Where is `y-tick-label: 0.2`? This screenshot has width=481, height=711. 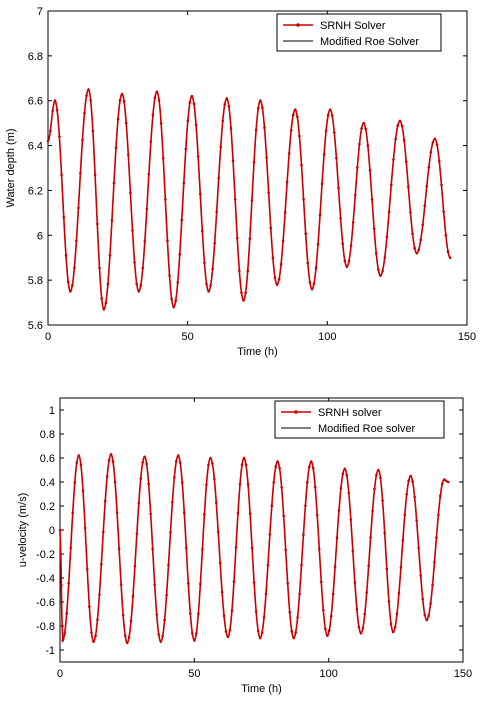
y-tick-label: 0.2 is located at coordinates (47, 507).